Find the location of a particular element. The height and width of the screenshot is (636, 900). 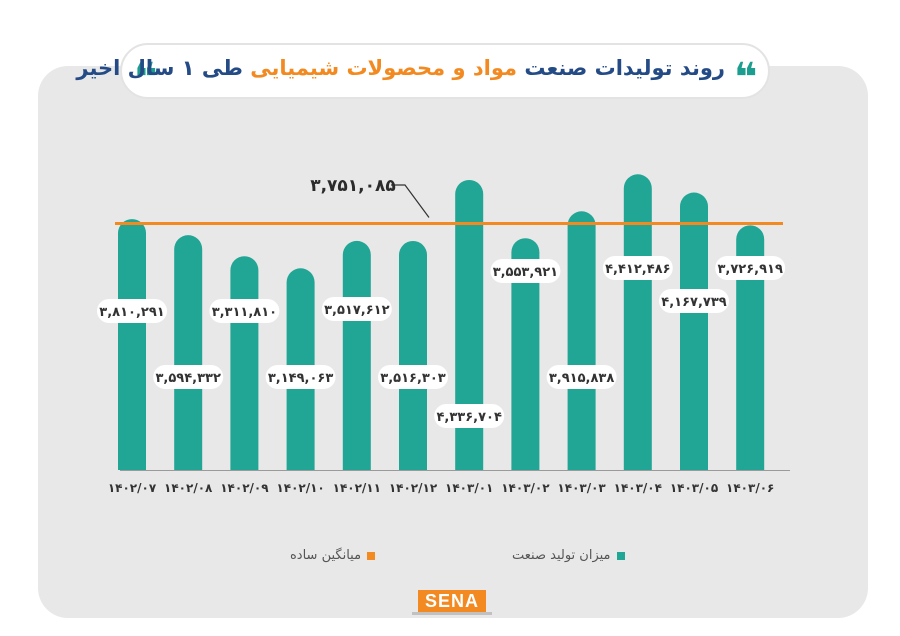

value-label: ۴,۱۶۷,۷۳۹ is located at coordinates (693, 302).